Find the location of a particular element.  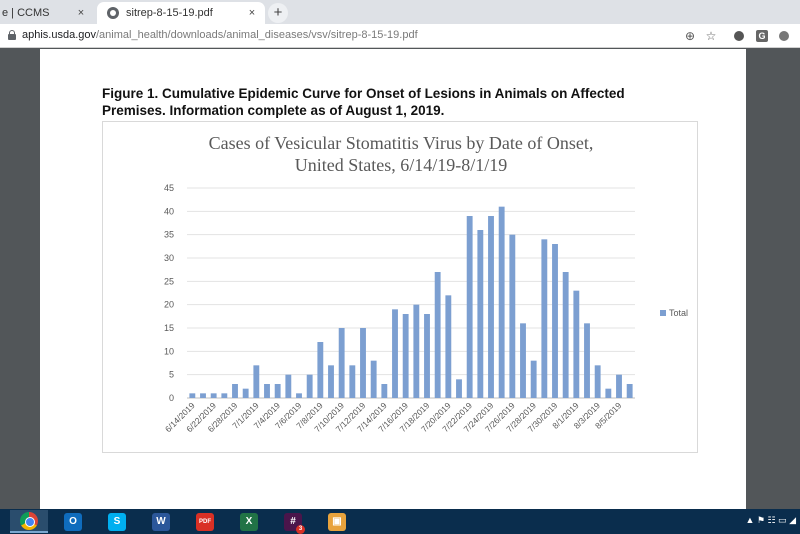

globe-icon is located at coordinates (113, 13).